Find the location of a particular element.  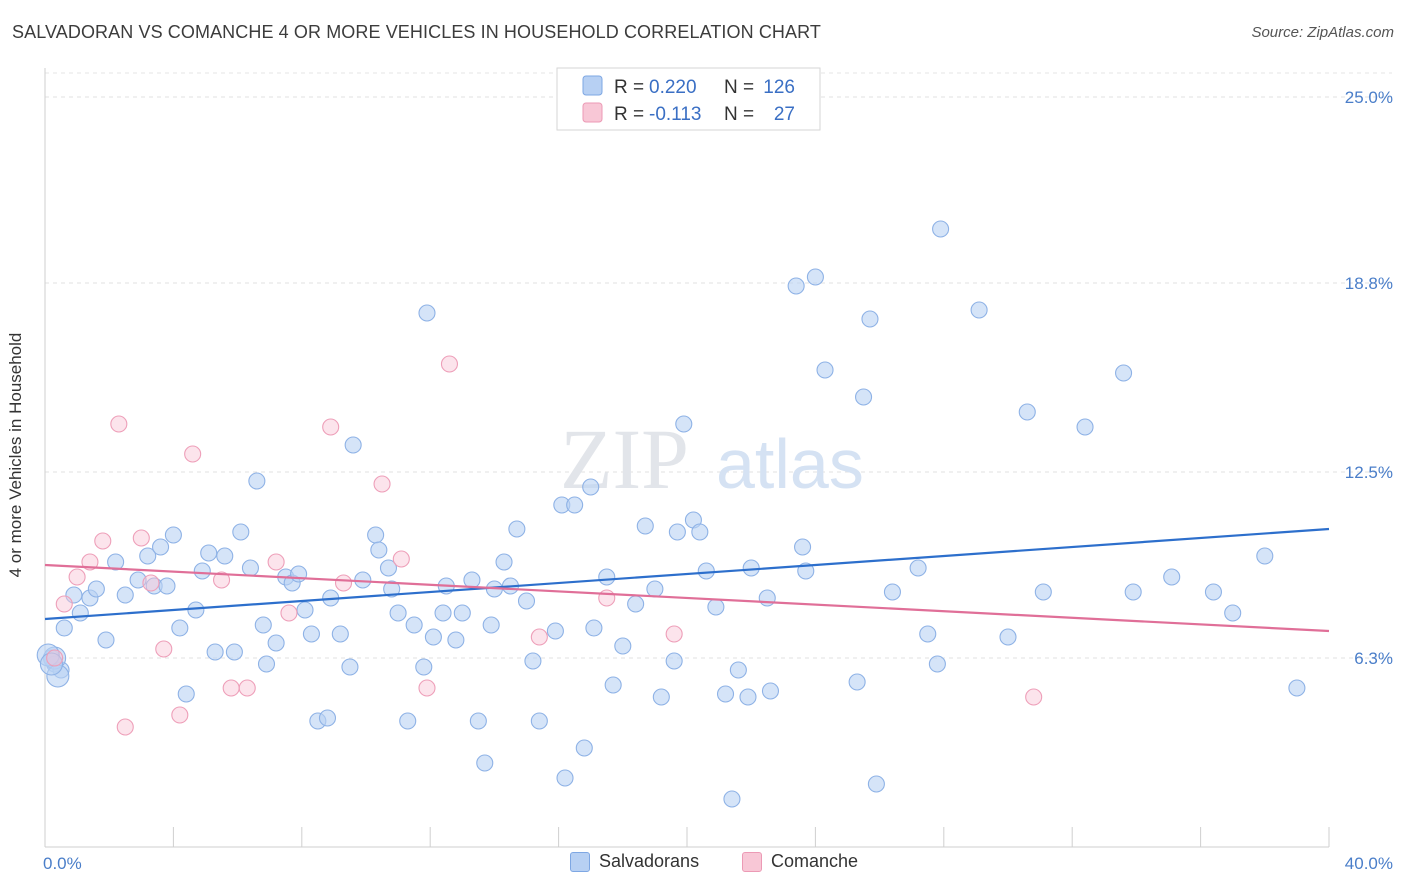

bottom-legend-label-salvadorans: Salvadorans is located at coordinates (649, 861).